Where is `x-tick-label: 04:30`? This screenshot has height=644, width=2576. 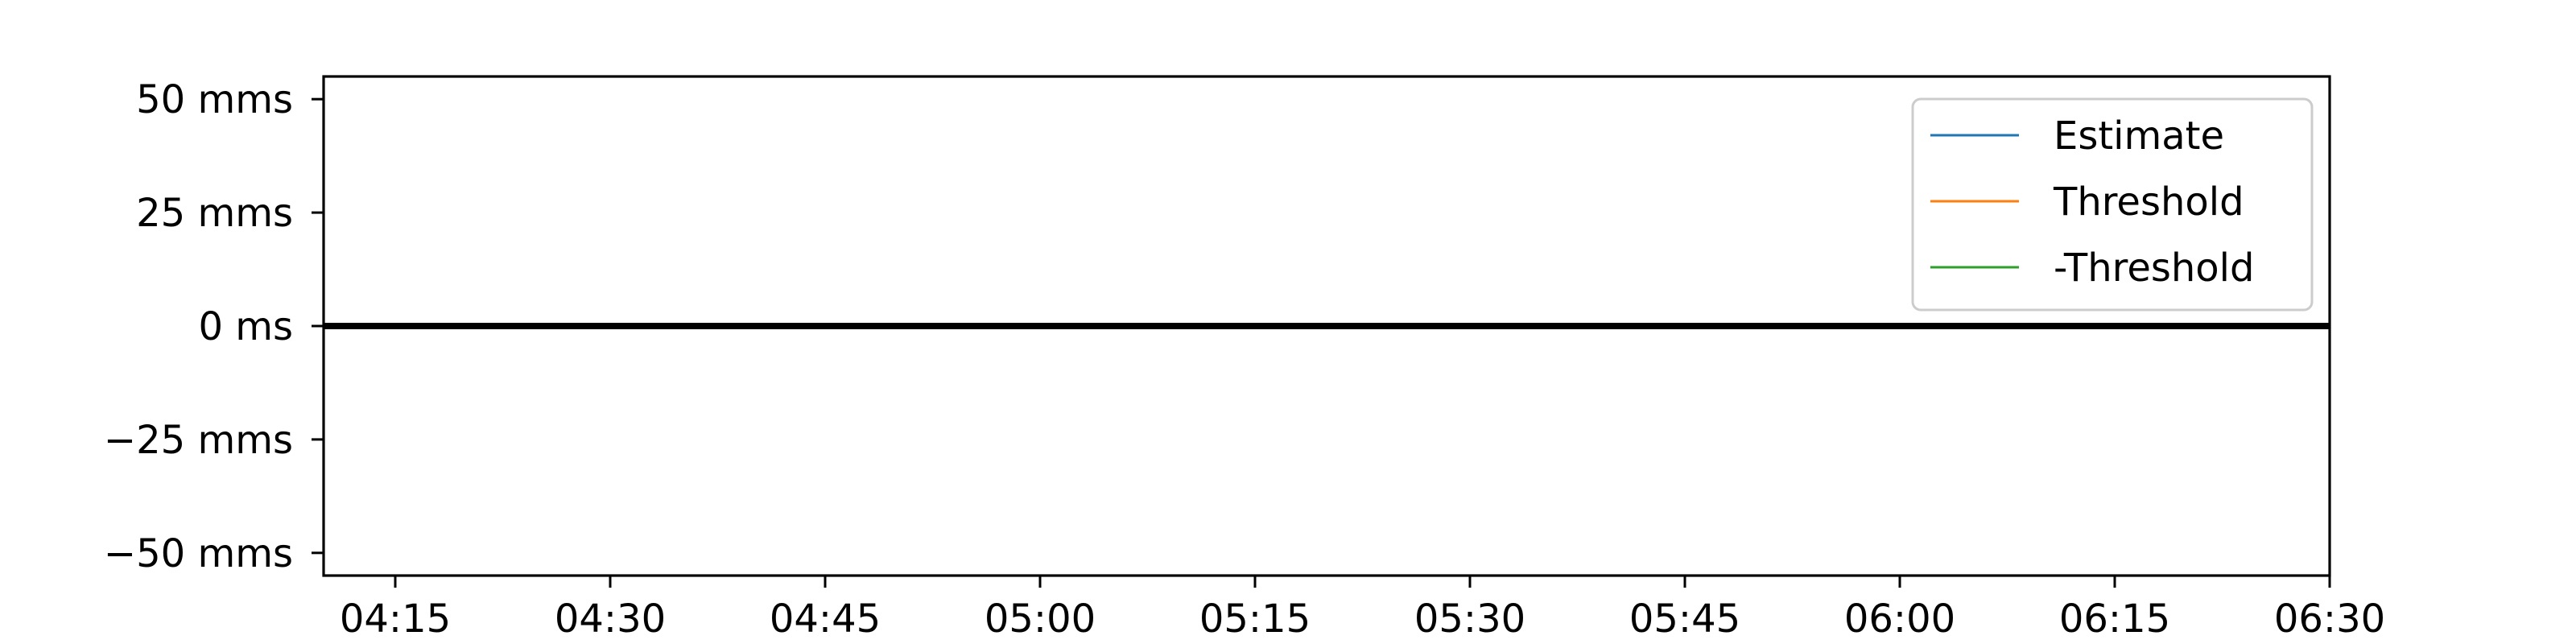
x-tick-label: 04:30 is located at coordinates (610, 619).